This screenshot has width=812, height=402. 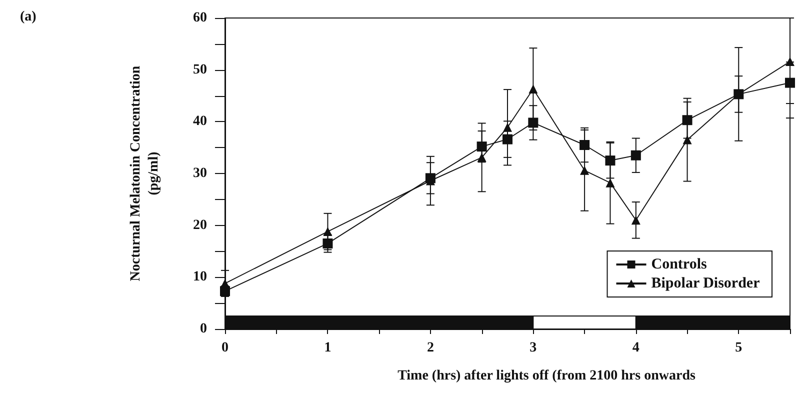 I want to click on y-tick-label: 0, so click(x=203, y=329).